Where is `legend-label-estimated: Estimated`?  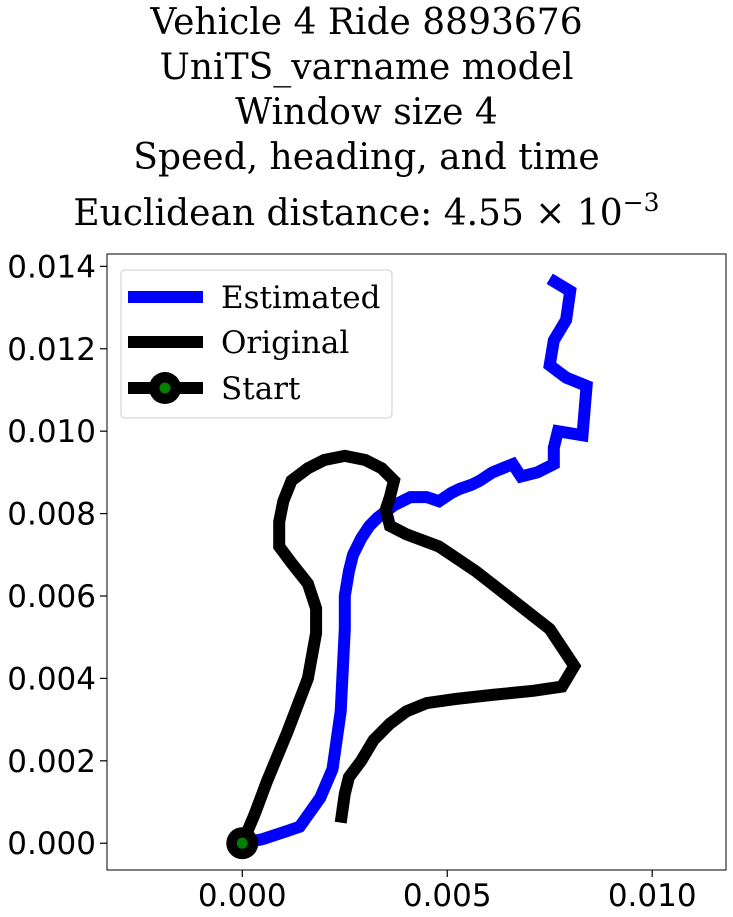 legend-label-estimated: Estimated is located at coordinates (300, 298).